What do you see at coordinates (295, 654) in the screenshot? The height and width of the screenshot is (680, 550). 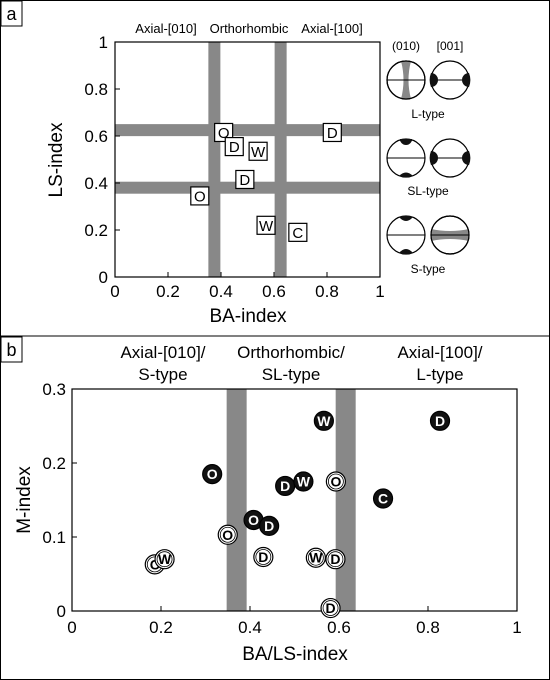 I see `panel-b-x-axis-label: BA/LS-index` at bounding box center [295, 654].